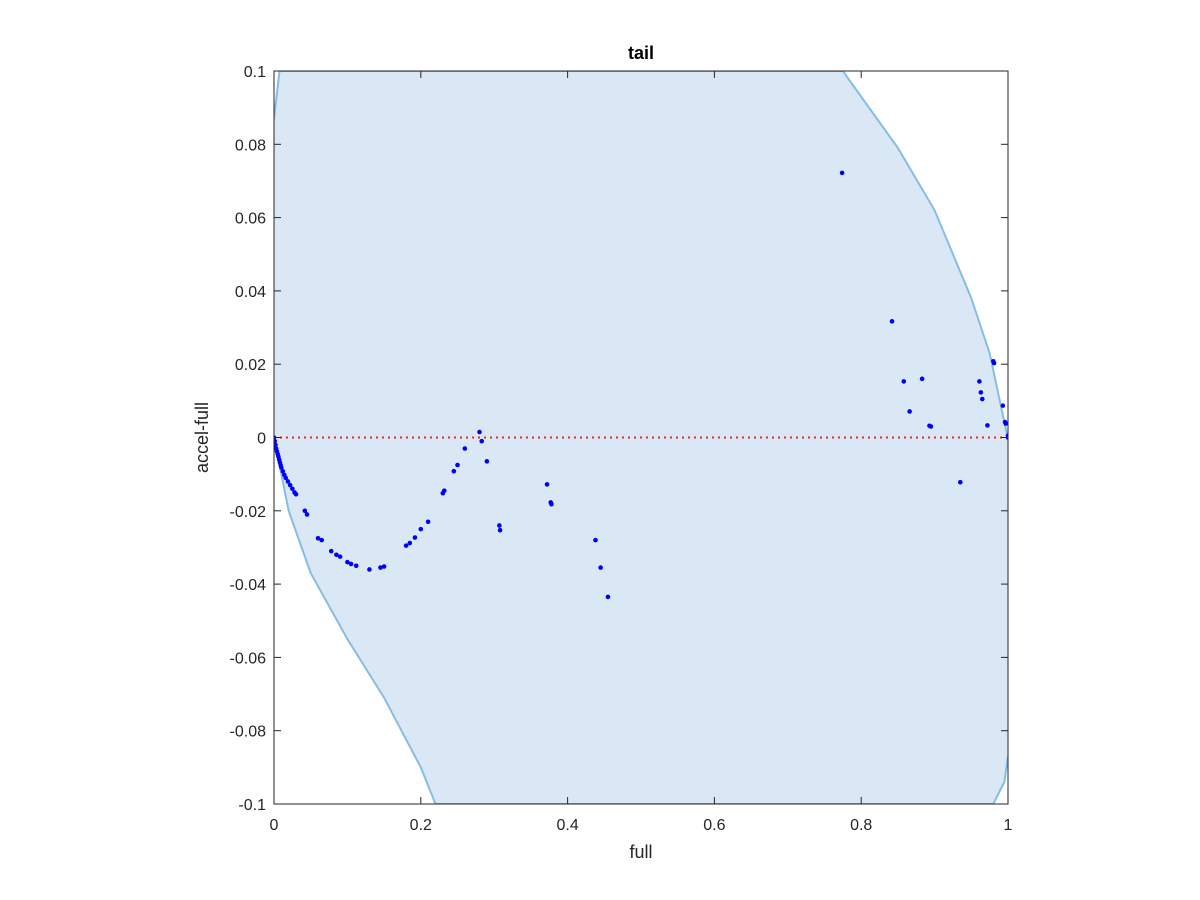 This screenshot has width=1200, height=900. I want to click on x-tick-label: 0.4, so click(567, 825).